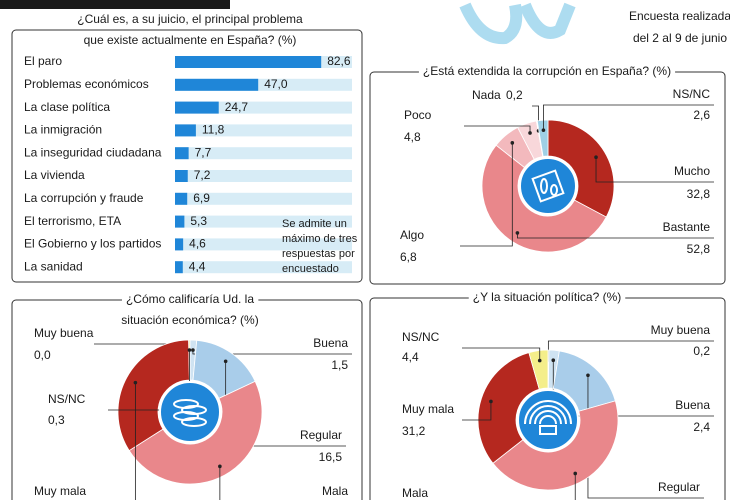  I want to click on value-label: 31,2, so click(414, 431).